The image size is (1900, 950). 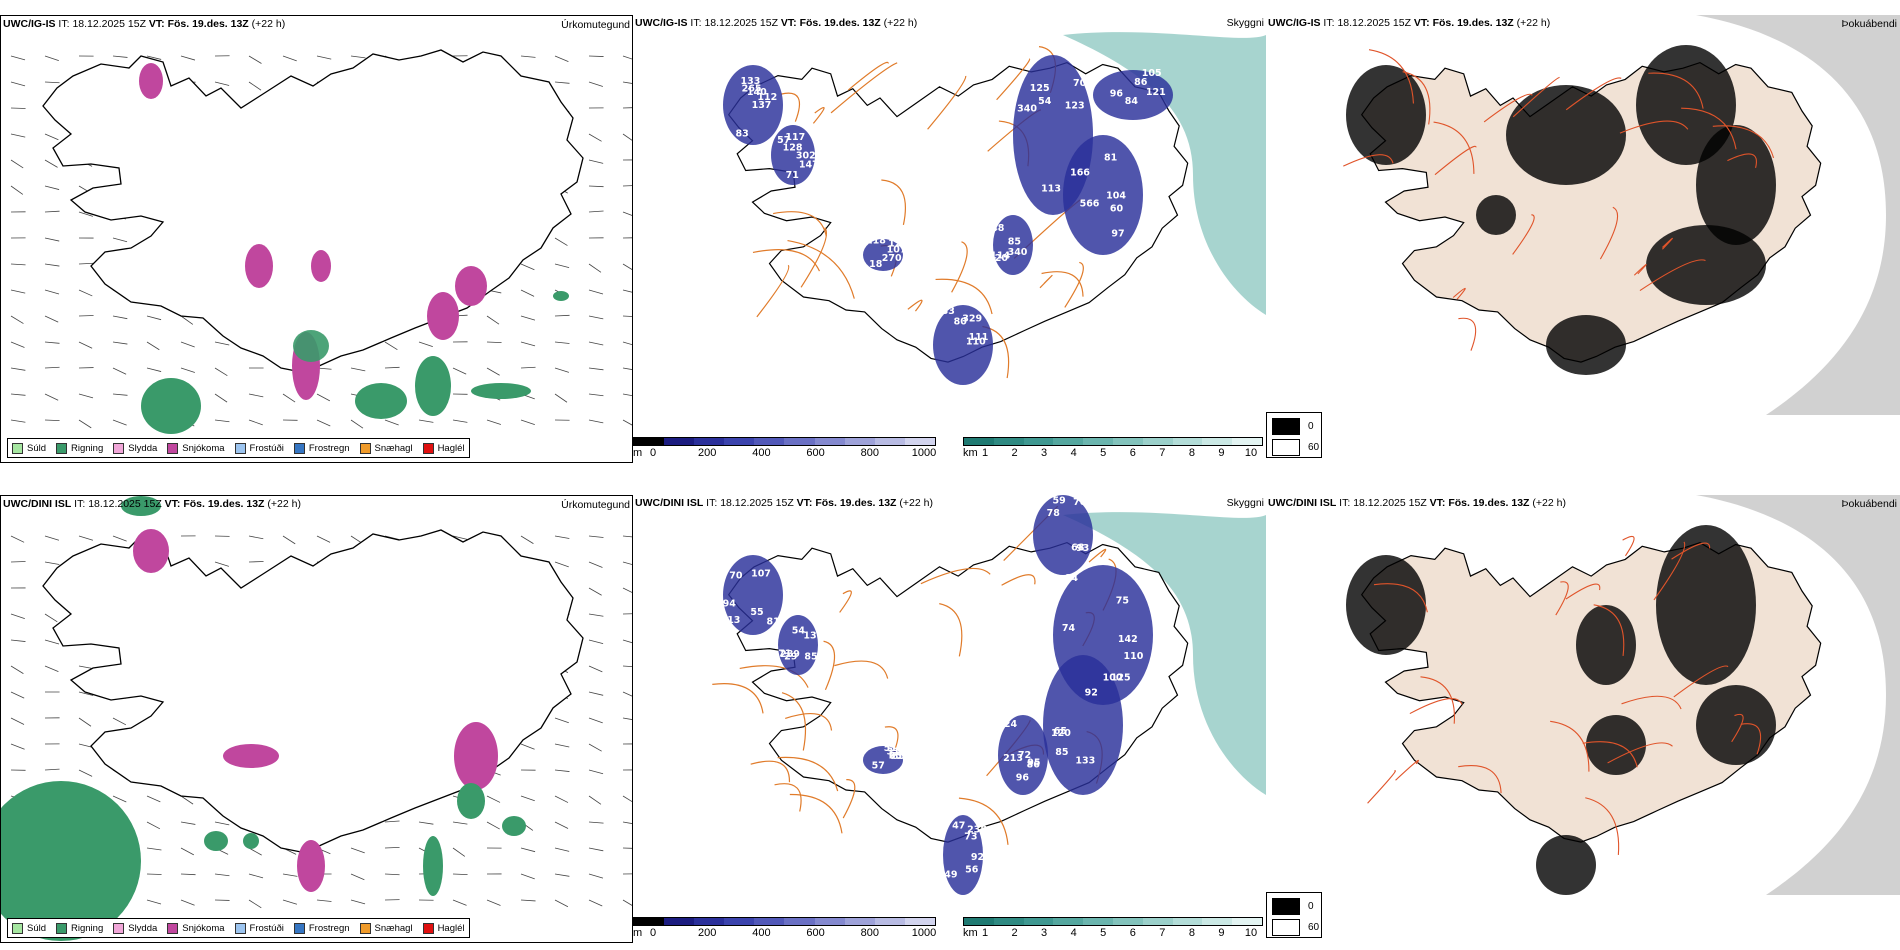 What do you see at coordinates (638, 933) in the screenshot?
I see `colorbar-unit: m` at bounding box center [638, 933].